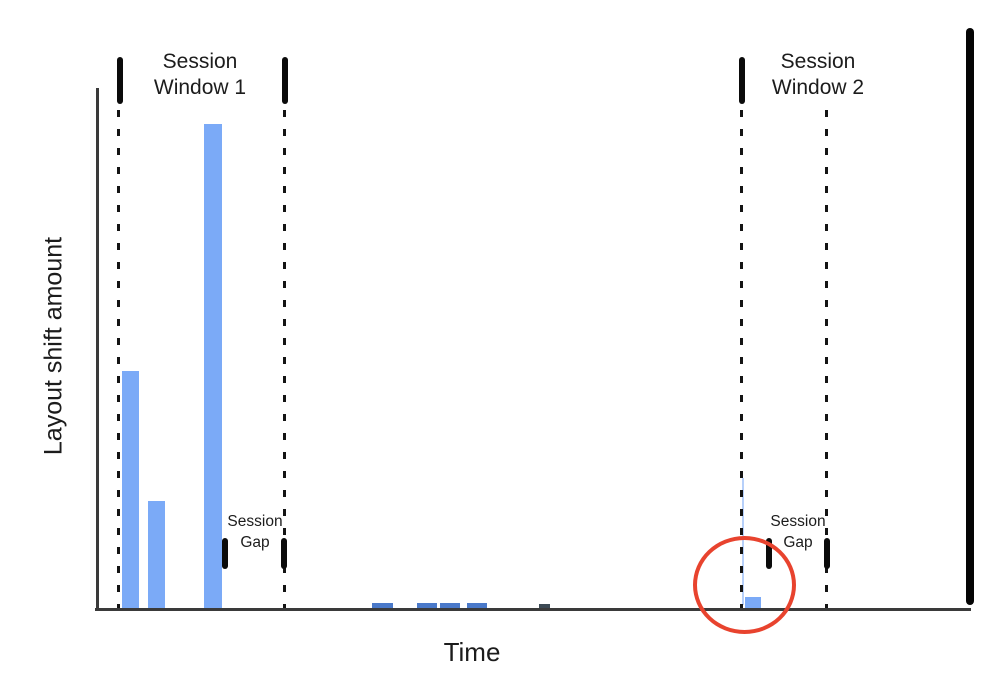  Describe the element at coordinates (97, 348) in the screenshot. I see `y-axis-line` at that location.